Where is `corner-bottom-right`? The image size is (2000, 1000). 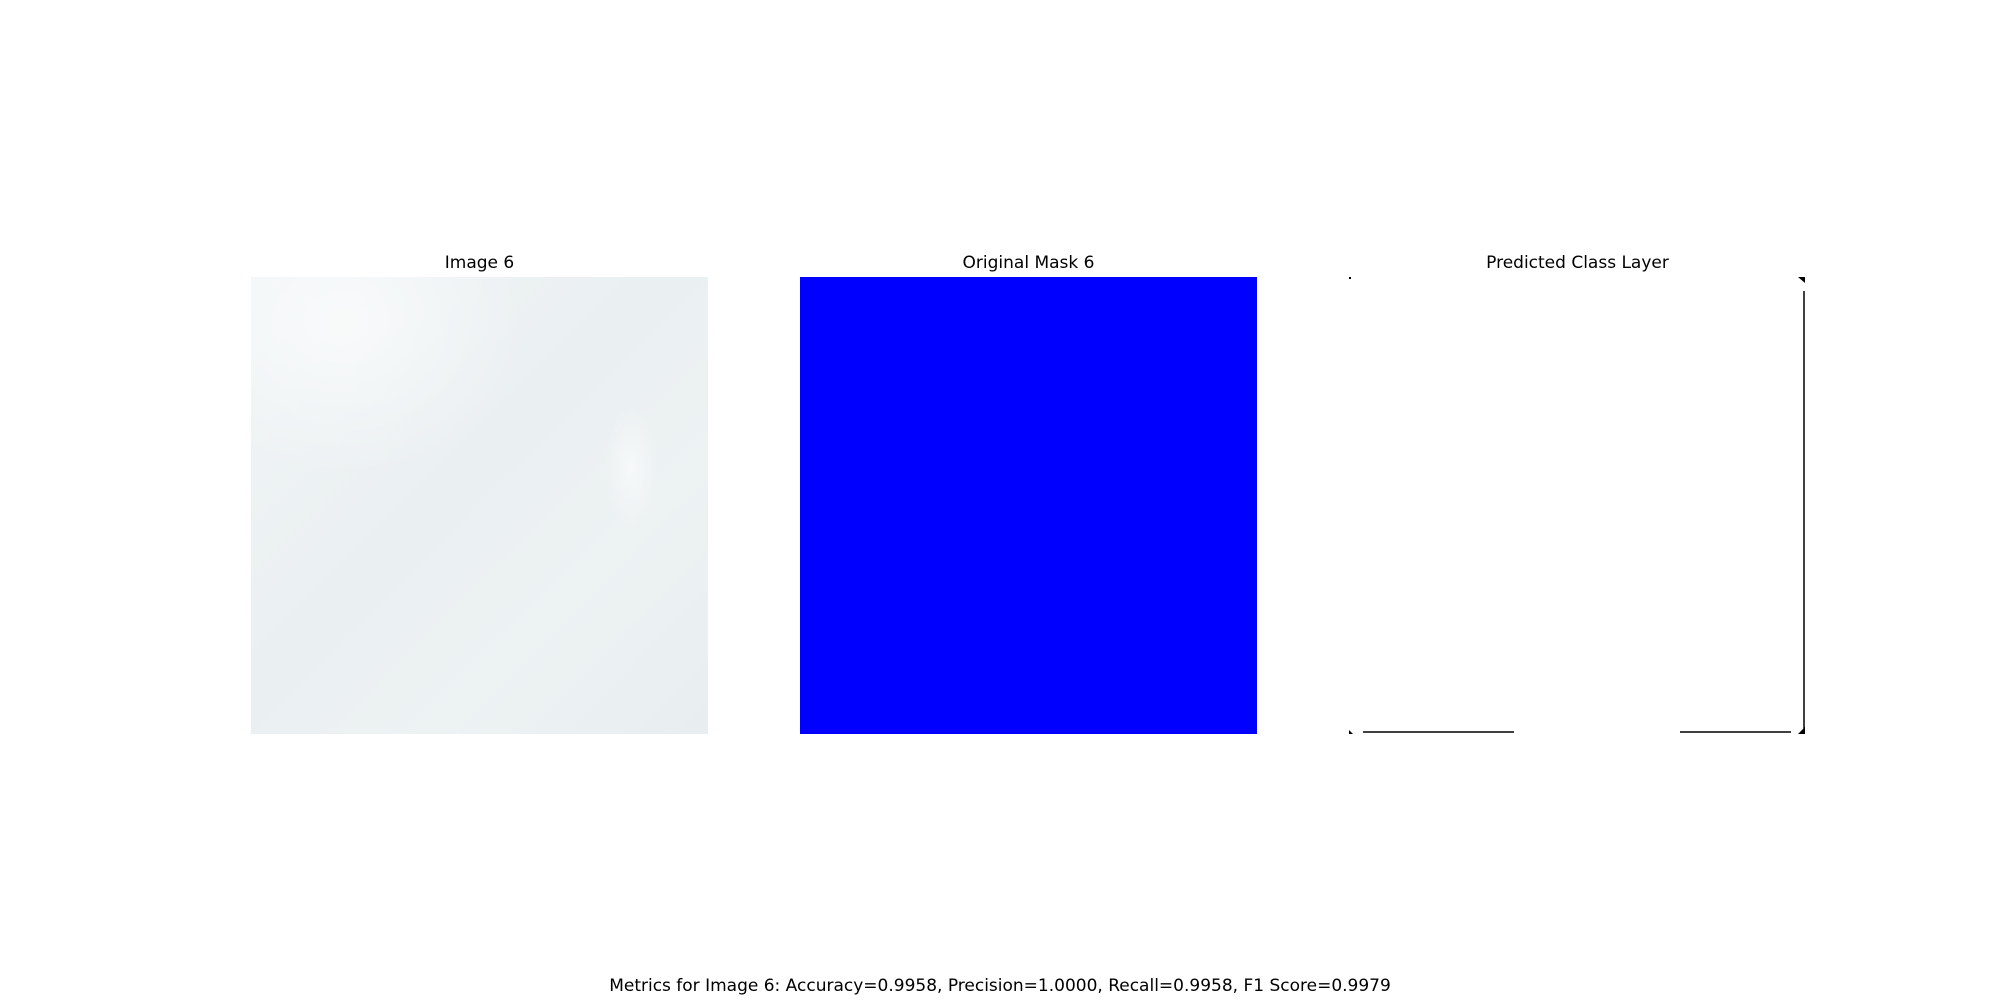 corner-bottom-right is located at coordinates (1801, 730).